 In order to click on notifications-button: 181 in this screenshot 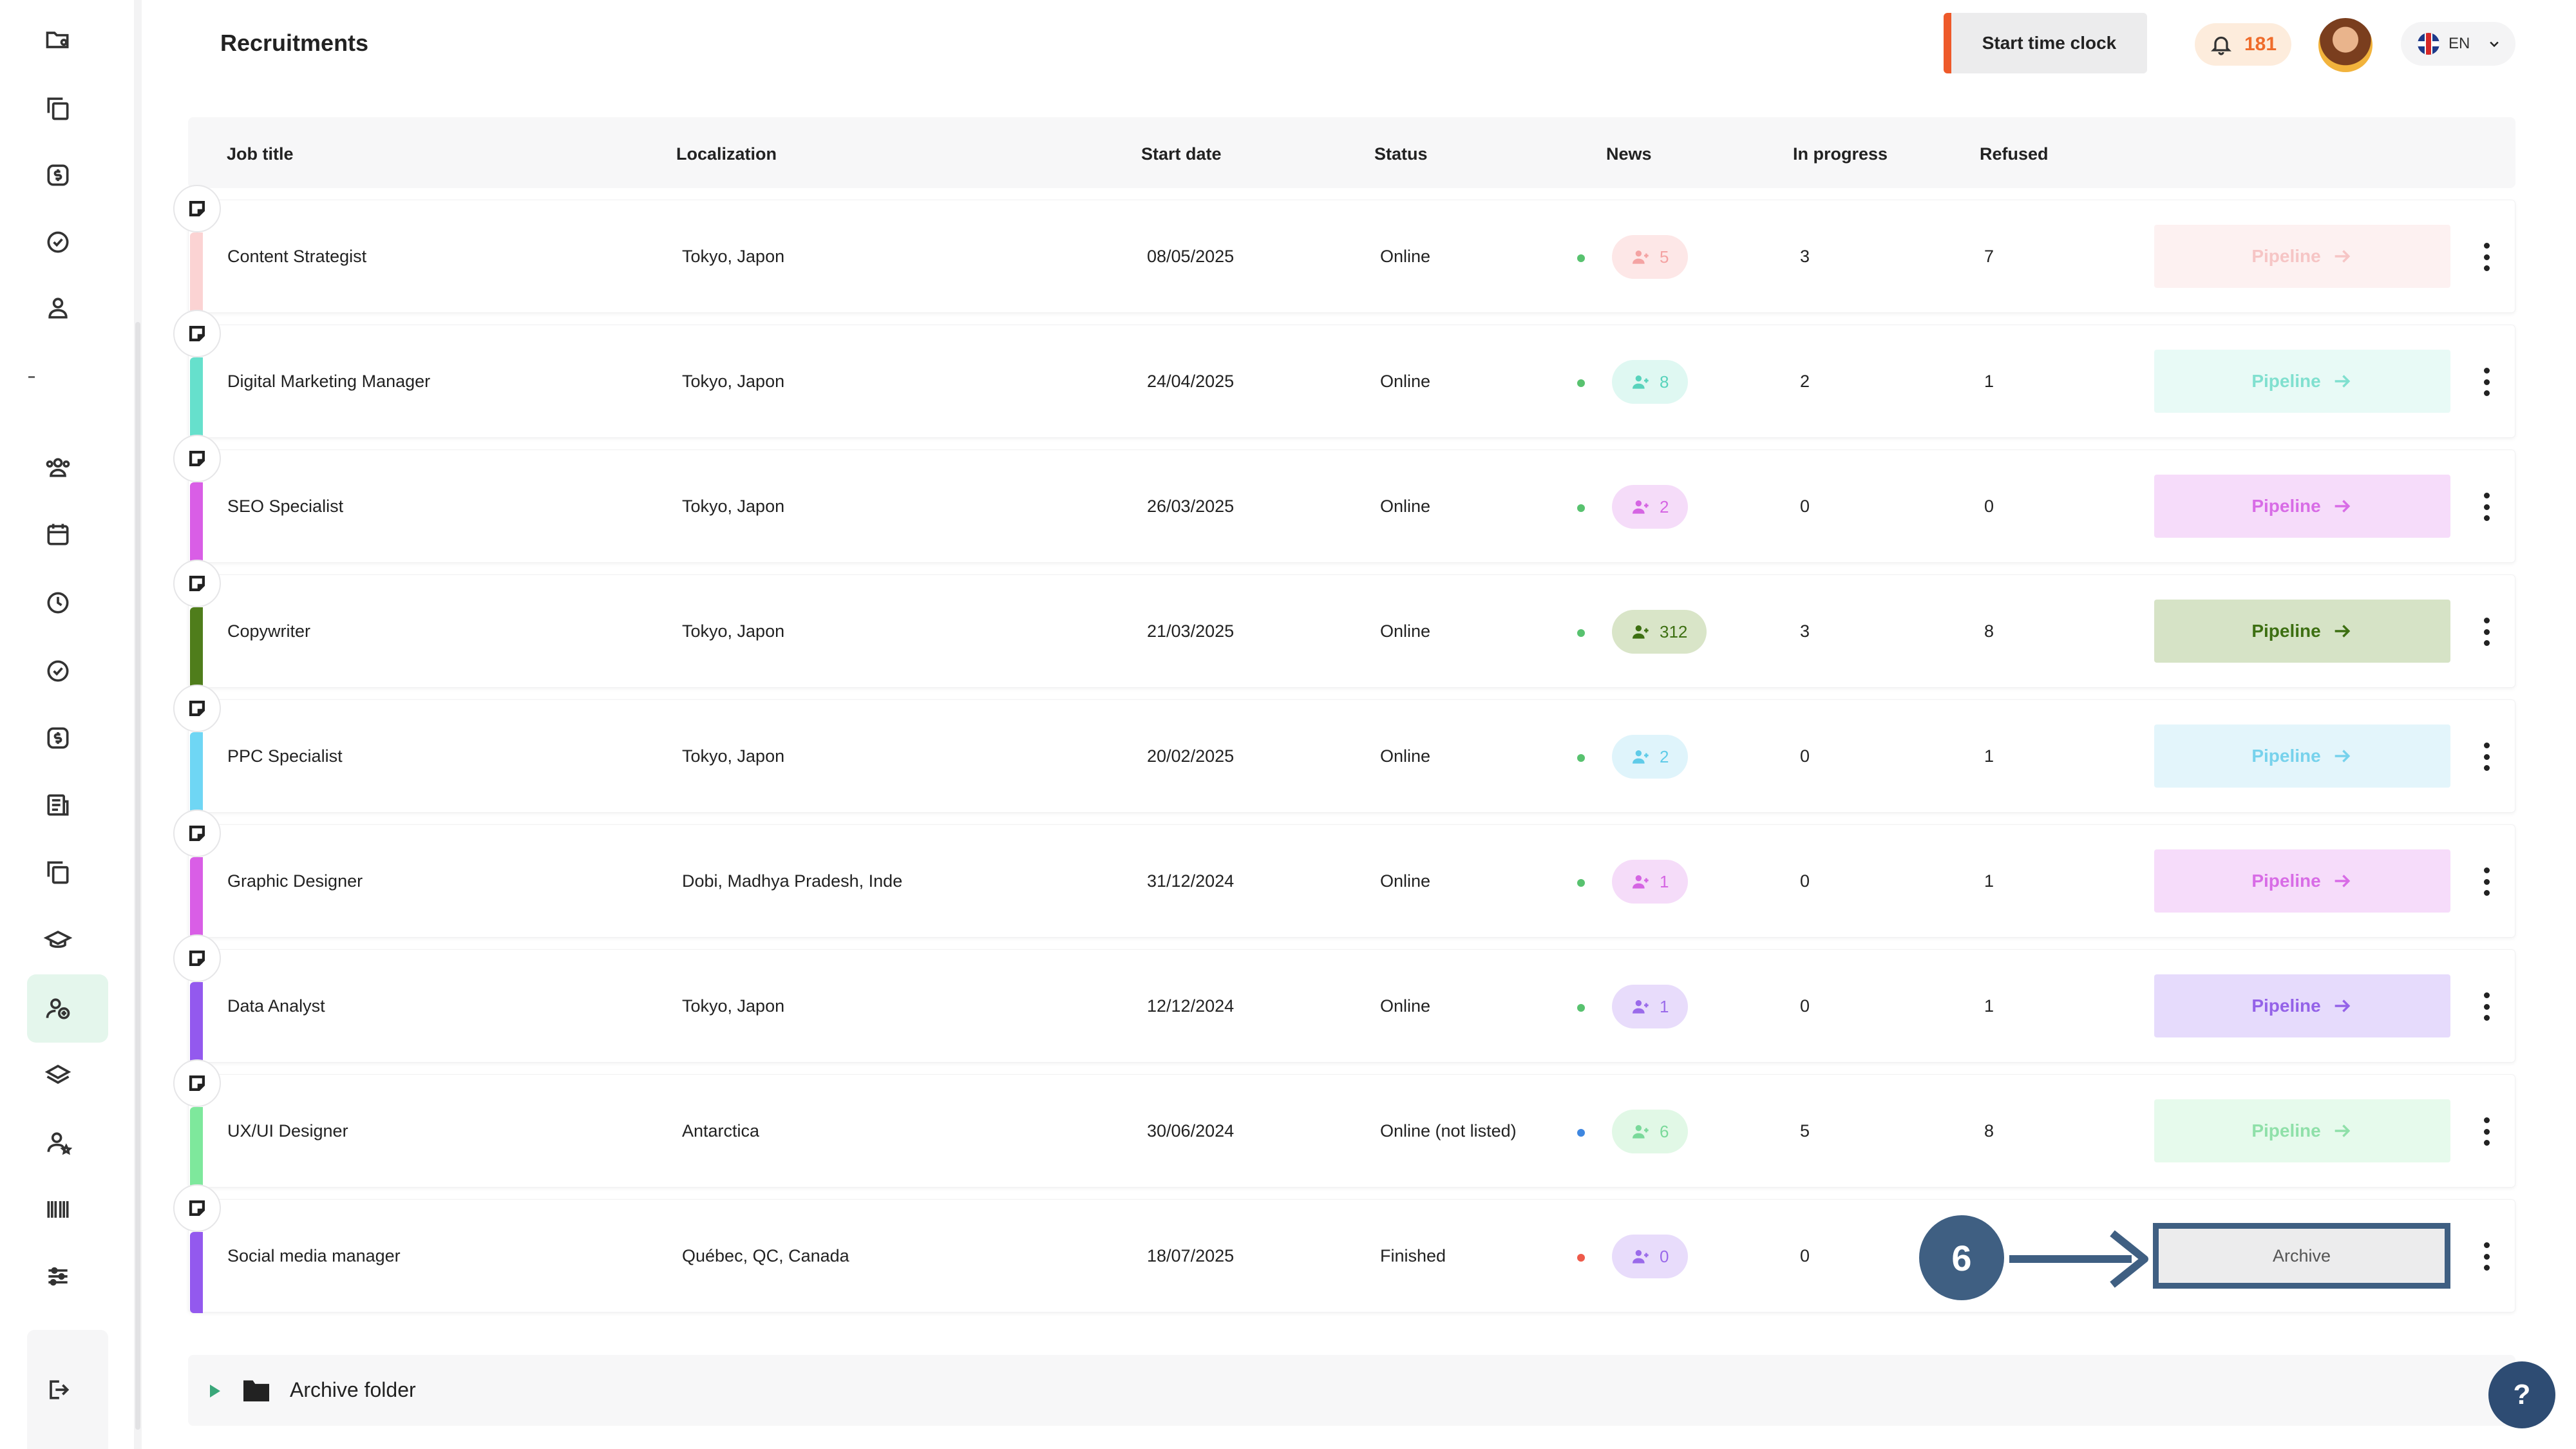, I will do `click(2243, 44)`.